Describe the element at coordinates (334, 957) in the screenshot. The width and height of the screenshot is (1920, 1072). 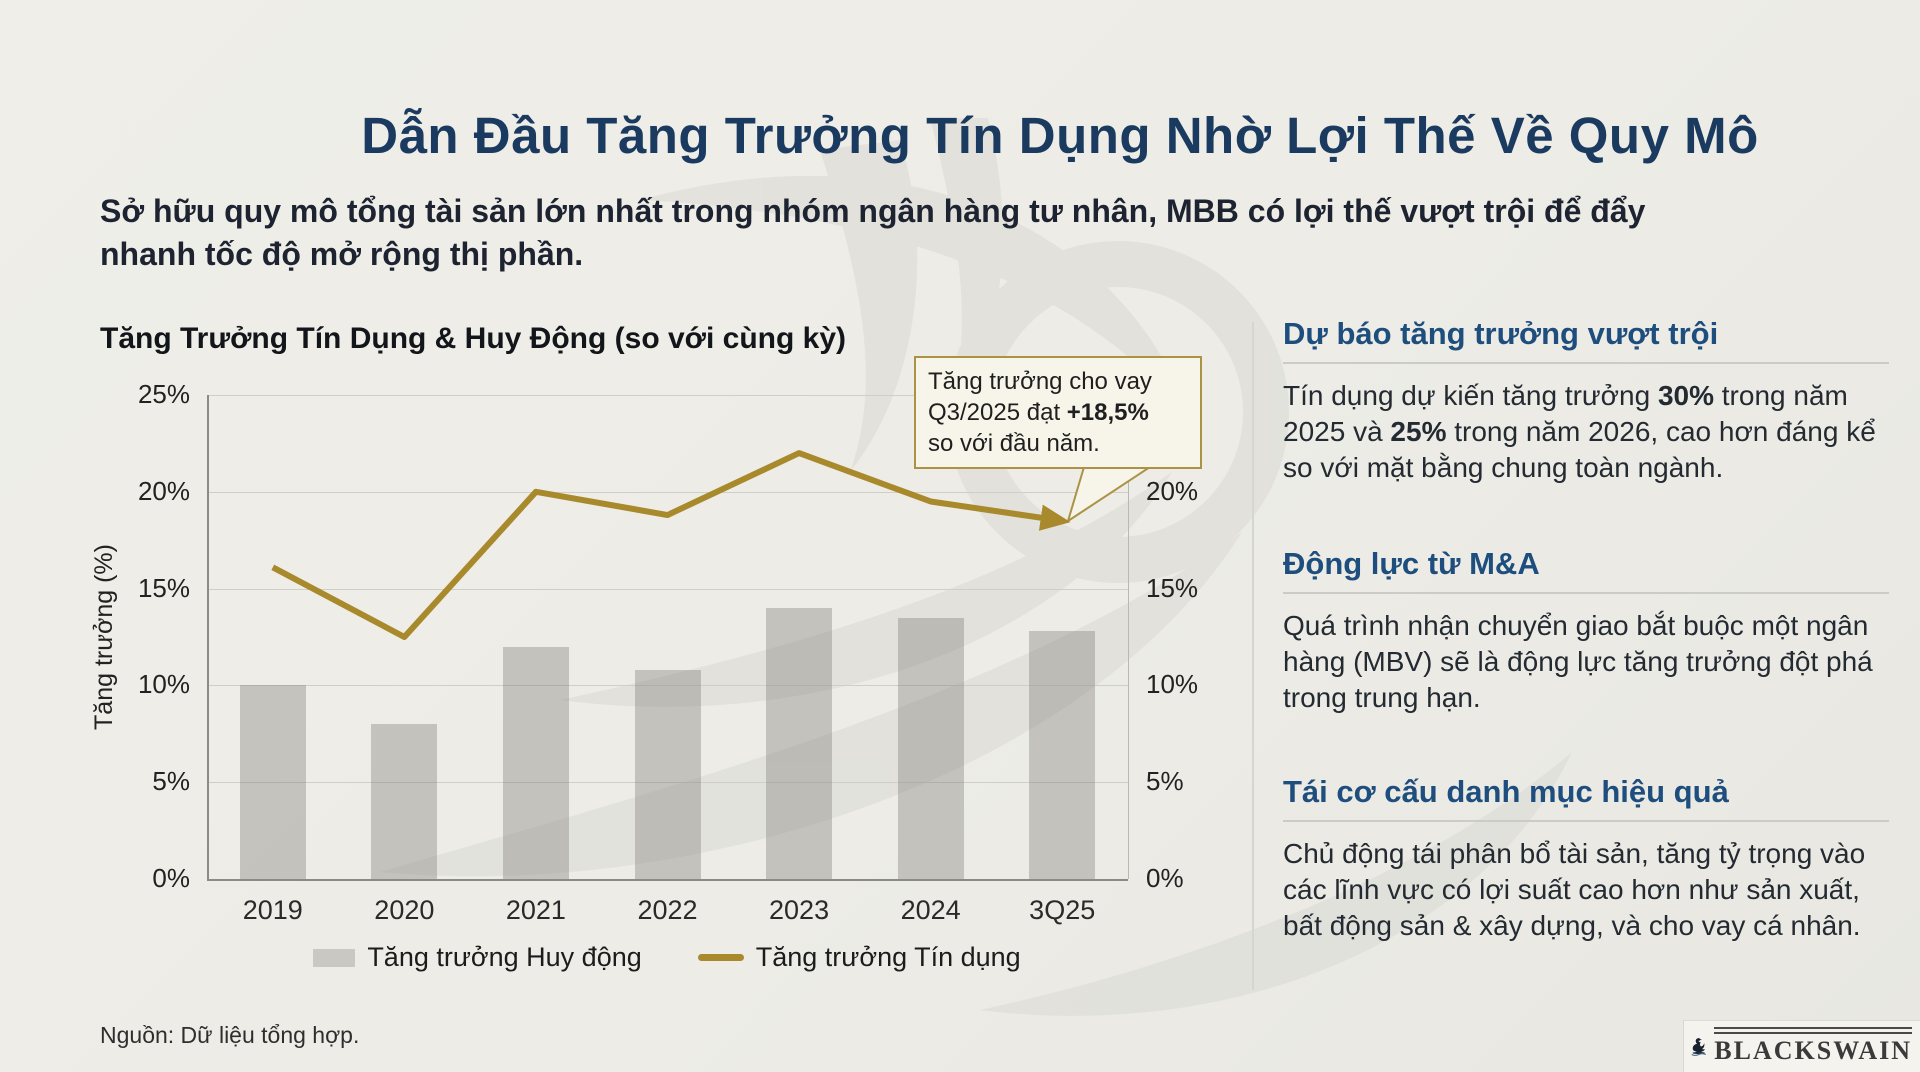
I see `legend-bar-swatch` at that location.